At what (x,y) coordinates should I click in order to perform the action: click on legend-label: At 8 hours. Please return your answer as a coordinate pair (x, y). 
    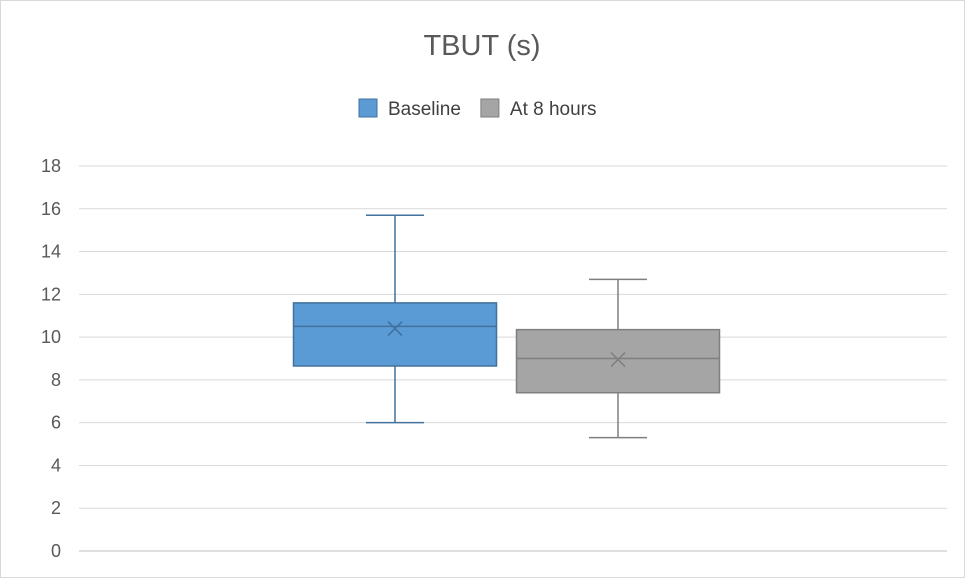
    Looking at the image, I should click on (553, 109).